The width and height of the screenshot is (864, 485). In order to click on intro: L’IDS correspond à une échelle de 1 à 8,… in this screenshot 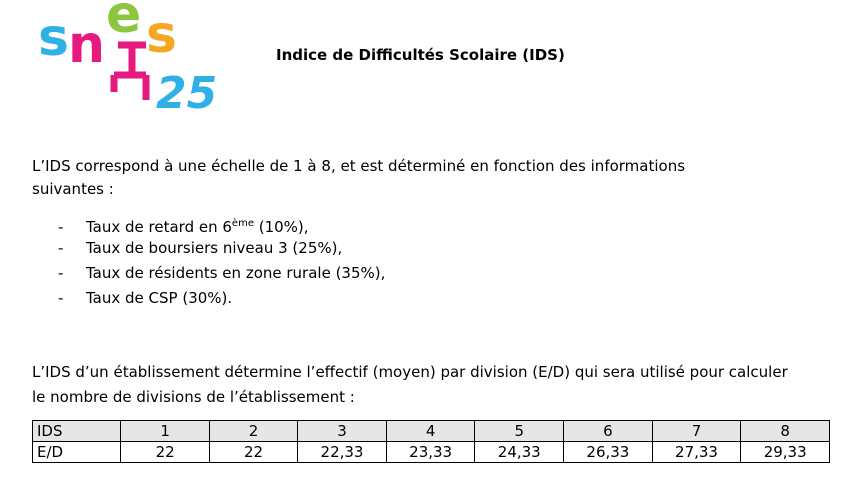, I will do `click(359, 177)`.